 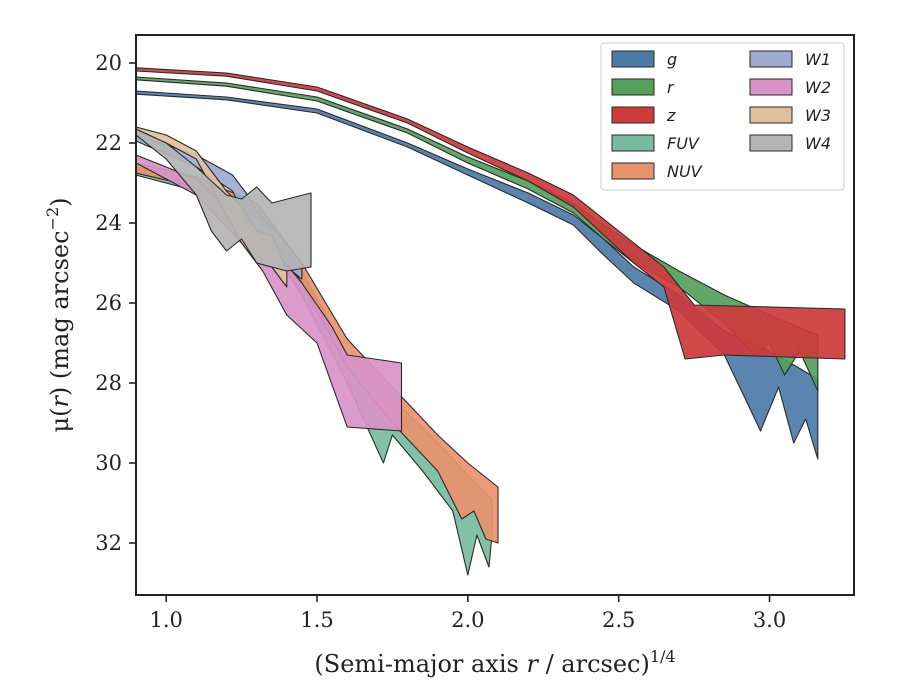 I want to click on y-tick-label: 30, so click(x=108, y=463).